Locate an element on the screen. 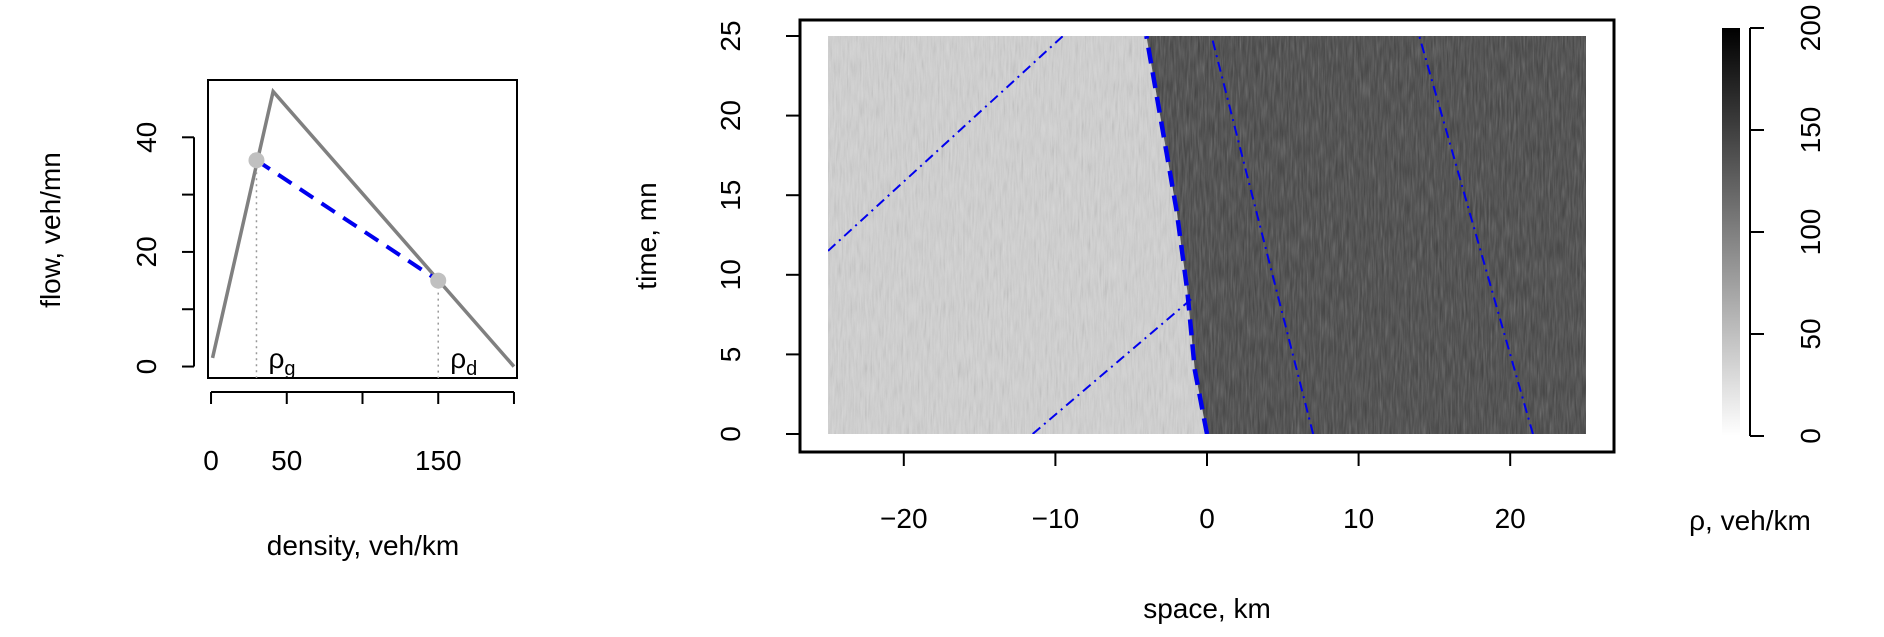 This screenshot has height=637, width=1884. heatmap-y-tick-label: 10 is located at coordinates (730, 274).